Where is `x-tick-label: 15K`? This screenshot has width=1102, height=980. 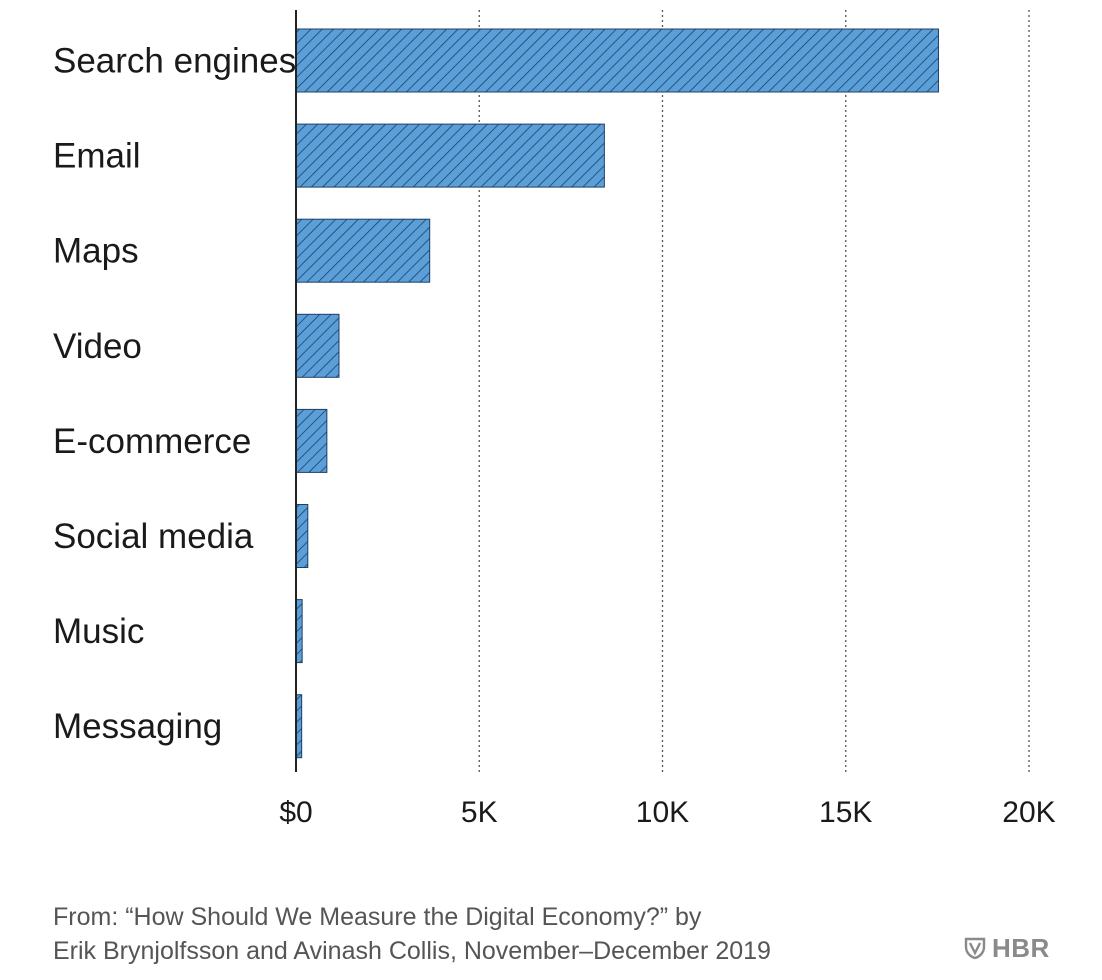
x-tick-label: 15K is located at coordinates (845, 812).